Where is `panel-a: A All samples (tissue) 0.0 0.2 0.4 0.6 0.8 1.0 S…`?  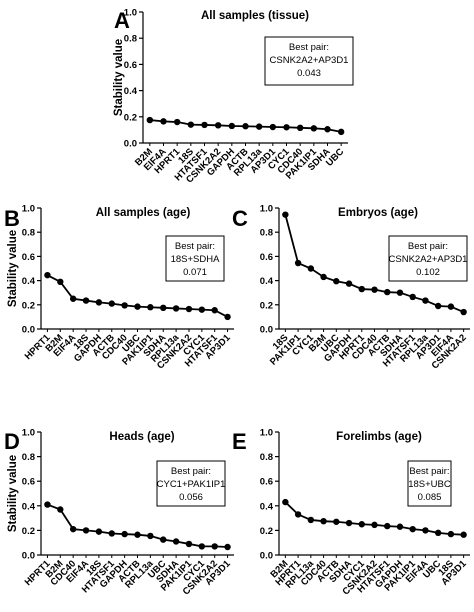 panel-a: A All samples (tissue) 0.0 0.2 0.4 0.6 0.8 1.0 S… is located at coordinates (233, 96).